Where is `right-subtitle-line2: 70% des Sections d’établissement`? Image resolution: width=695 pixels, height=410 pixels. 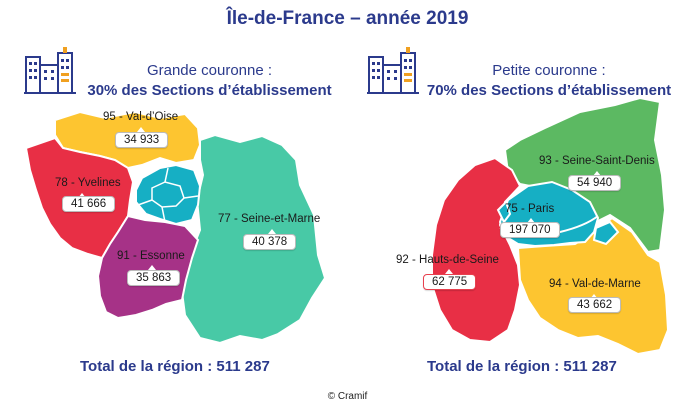 right-subtitle-line2: 70% des Sections d’établissement is located at coordinates (549, 90).